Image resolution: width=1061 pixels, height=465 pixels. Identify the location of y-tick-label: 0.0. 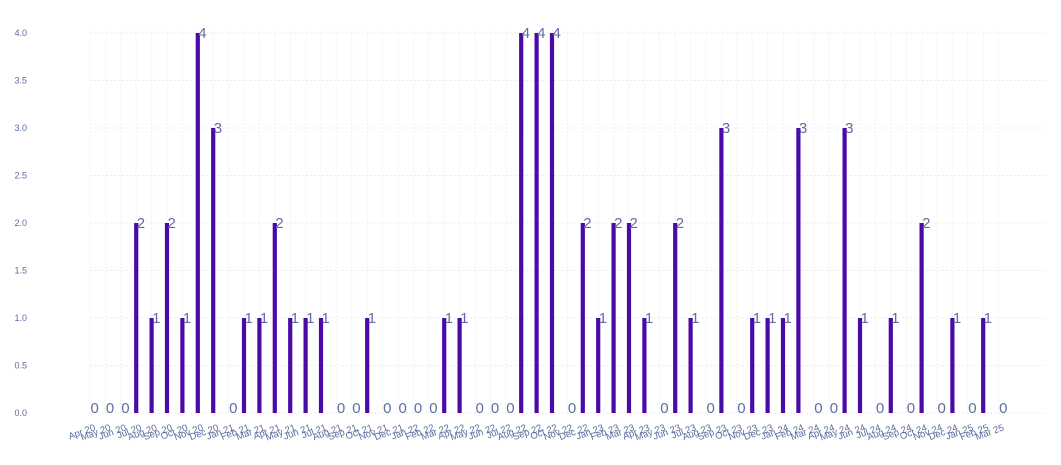
(20, 413).